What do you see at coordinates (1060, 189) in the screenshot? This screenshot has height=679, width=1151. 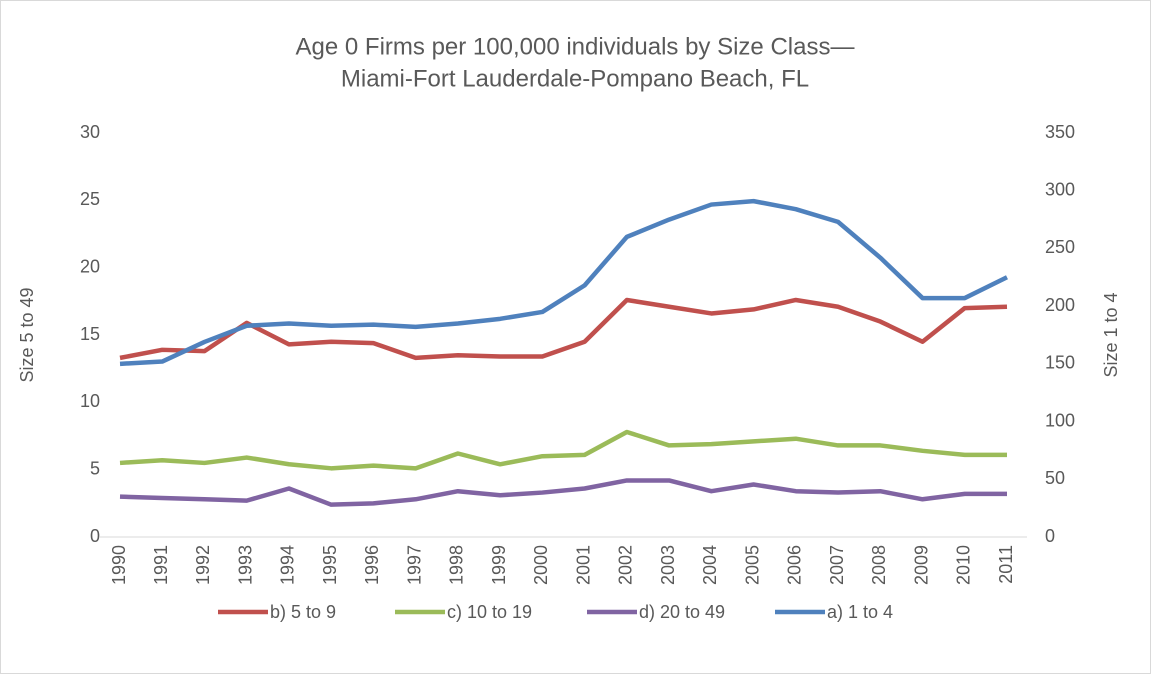 I see `y2-tick-label: 300` at bounding box center [1060, 189].